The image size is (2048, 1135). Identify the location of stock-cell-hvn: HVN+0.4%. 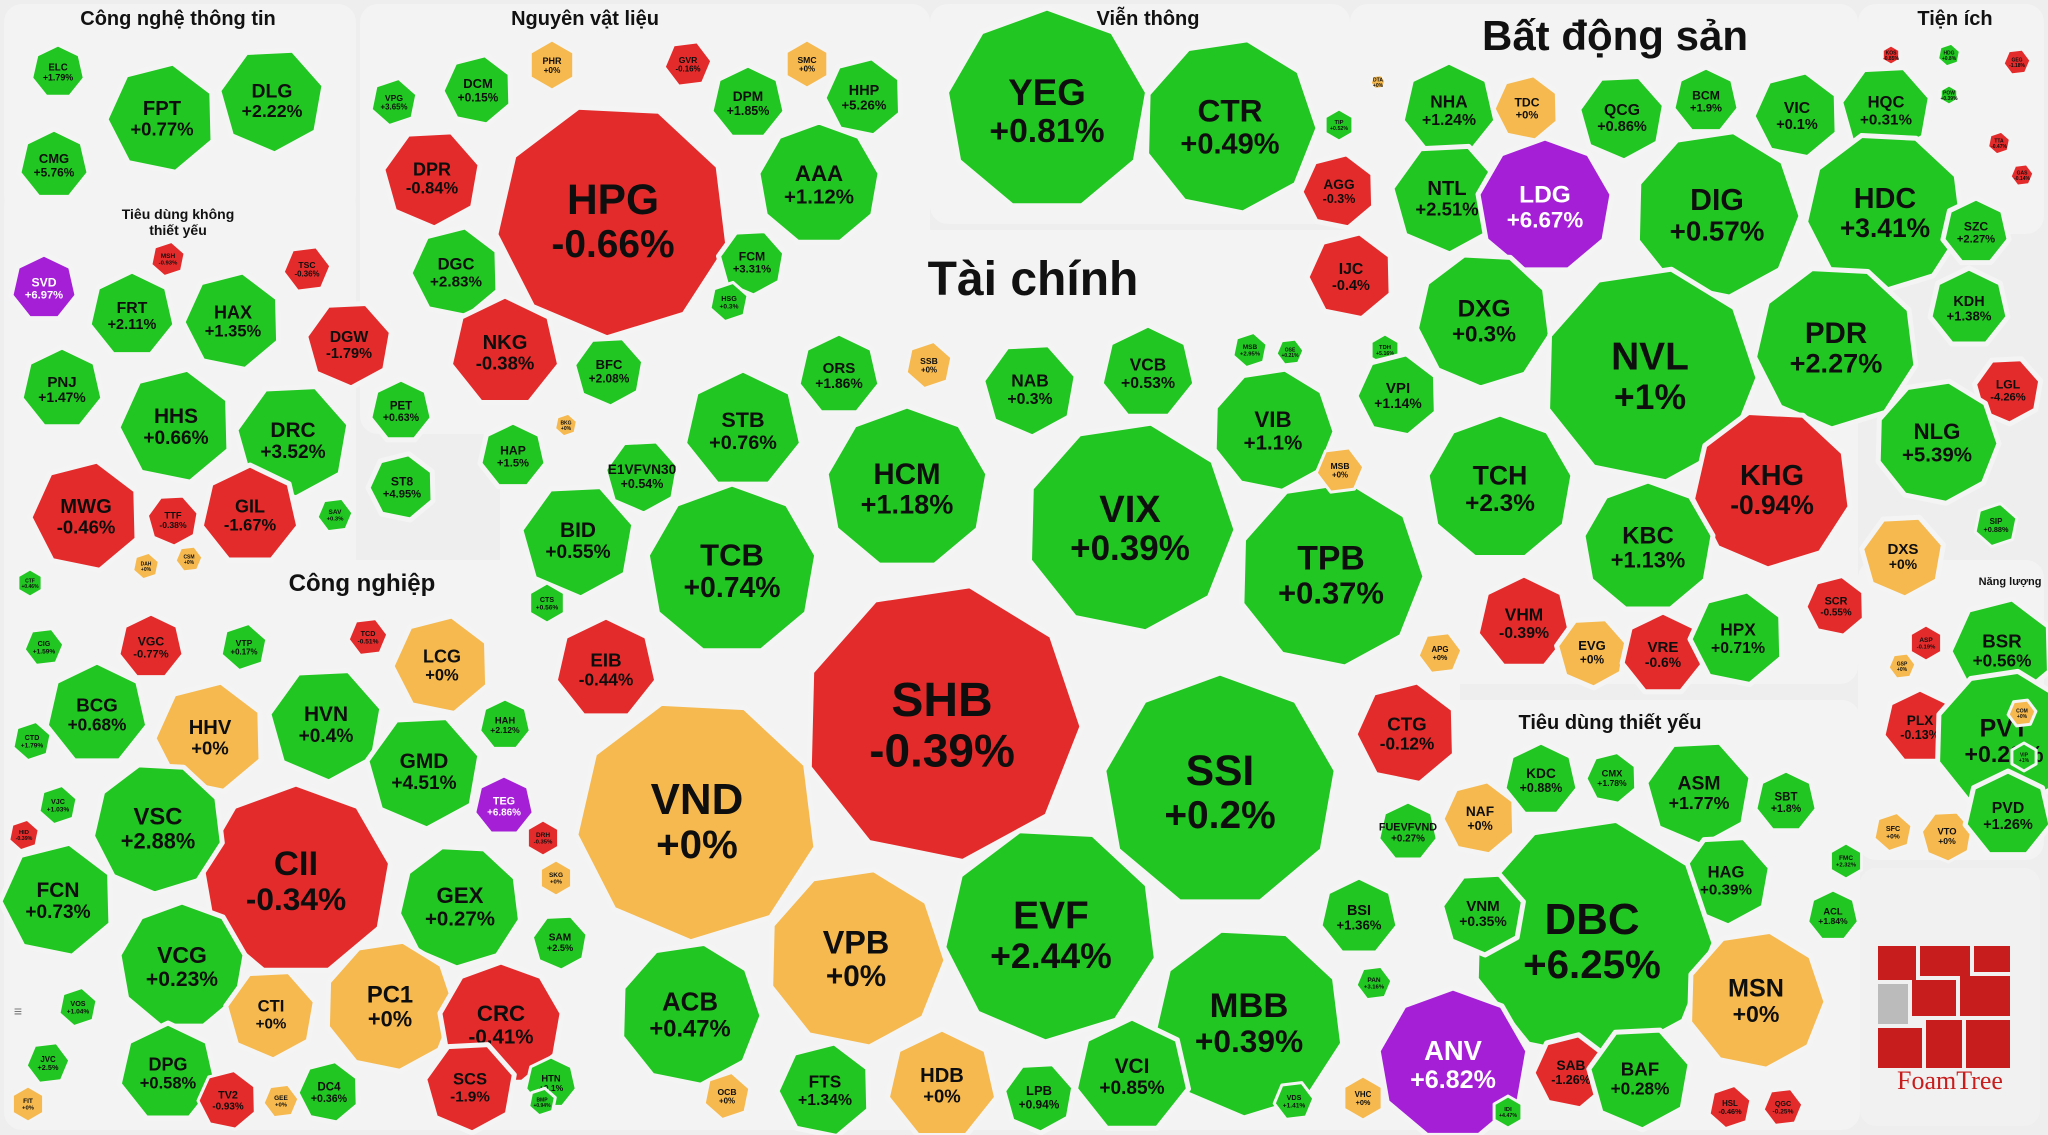
(325, 726).